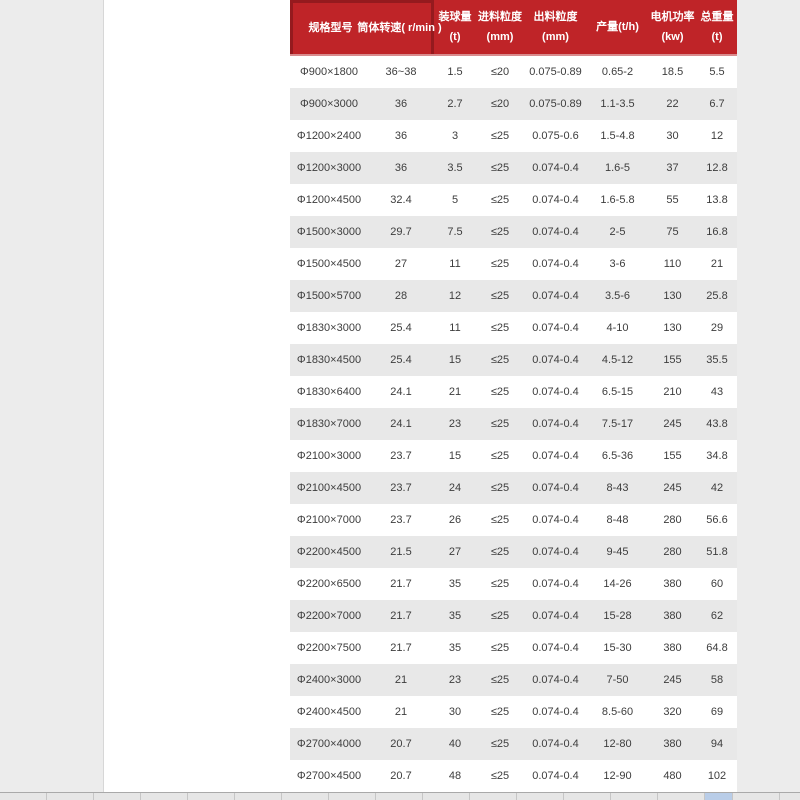  I want to click on value-cell: 0.075-0.89, so click(555, 104).